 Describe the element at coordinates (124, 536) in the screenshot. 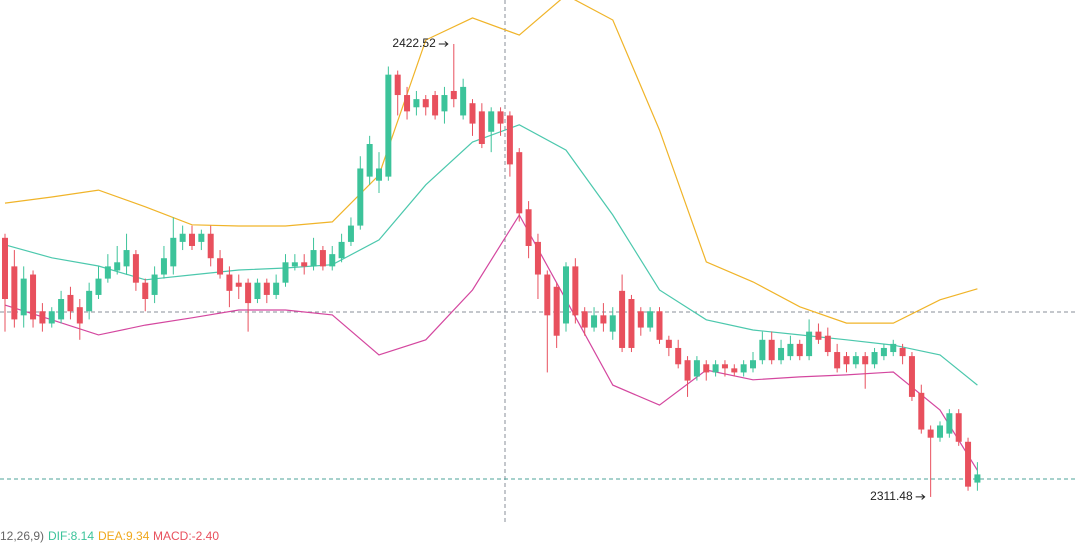

I see `indicator-label: DEA:9.34` at that location.